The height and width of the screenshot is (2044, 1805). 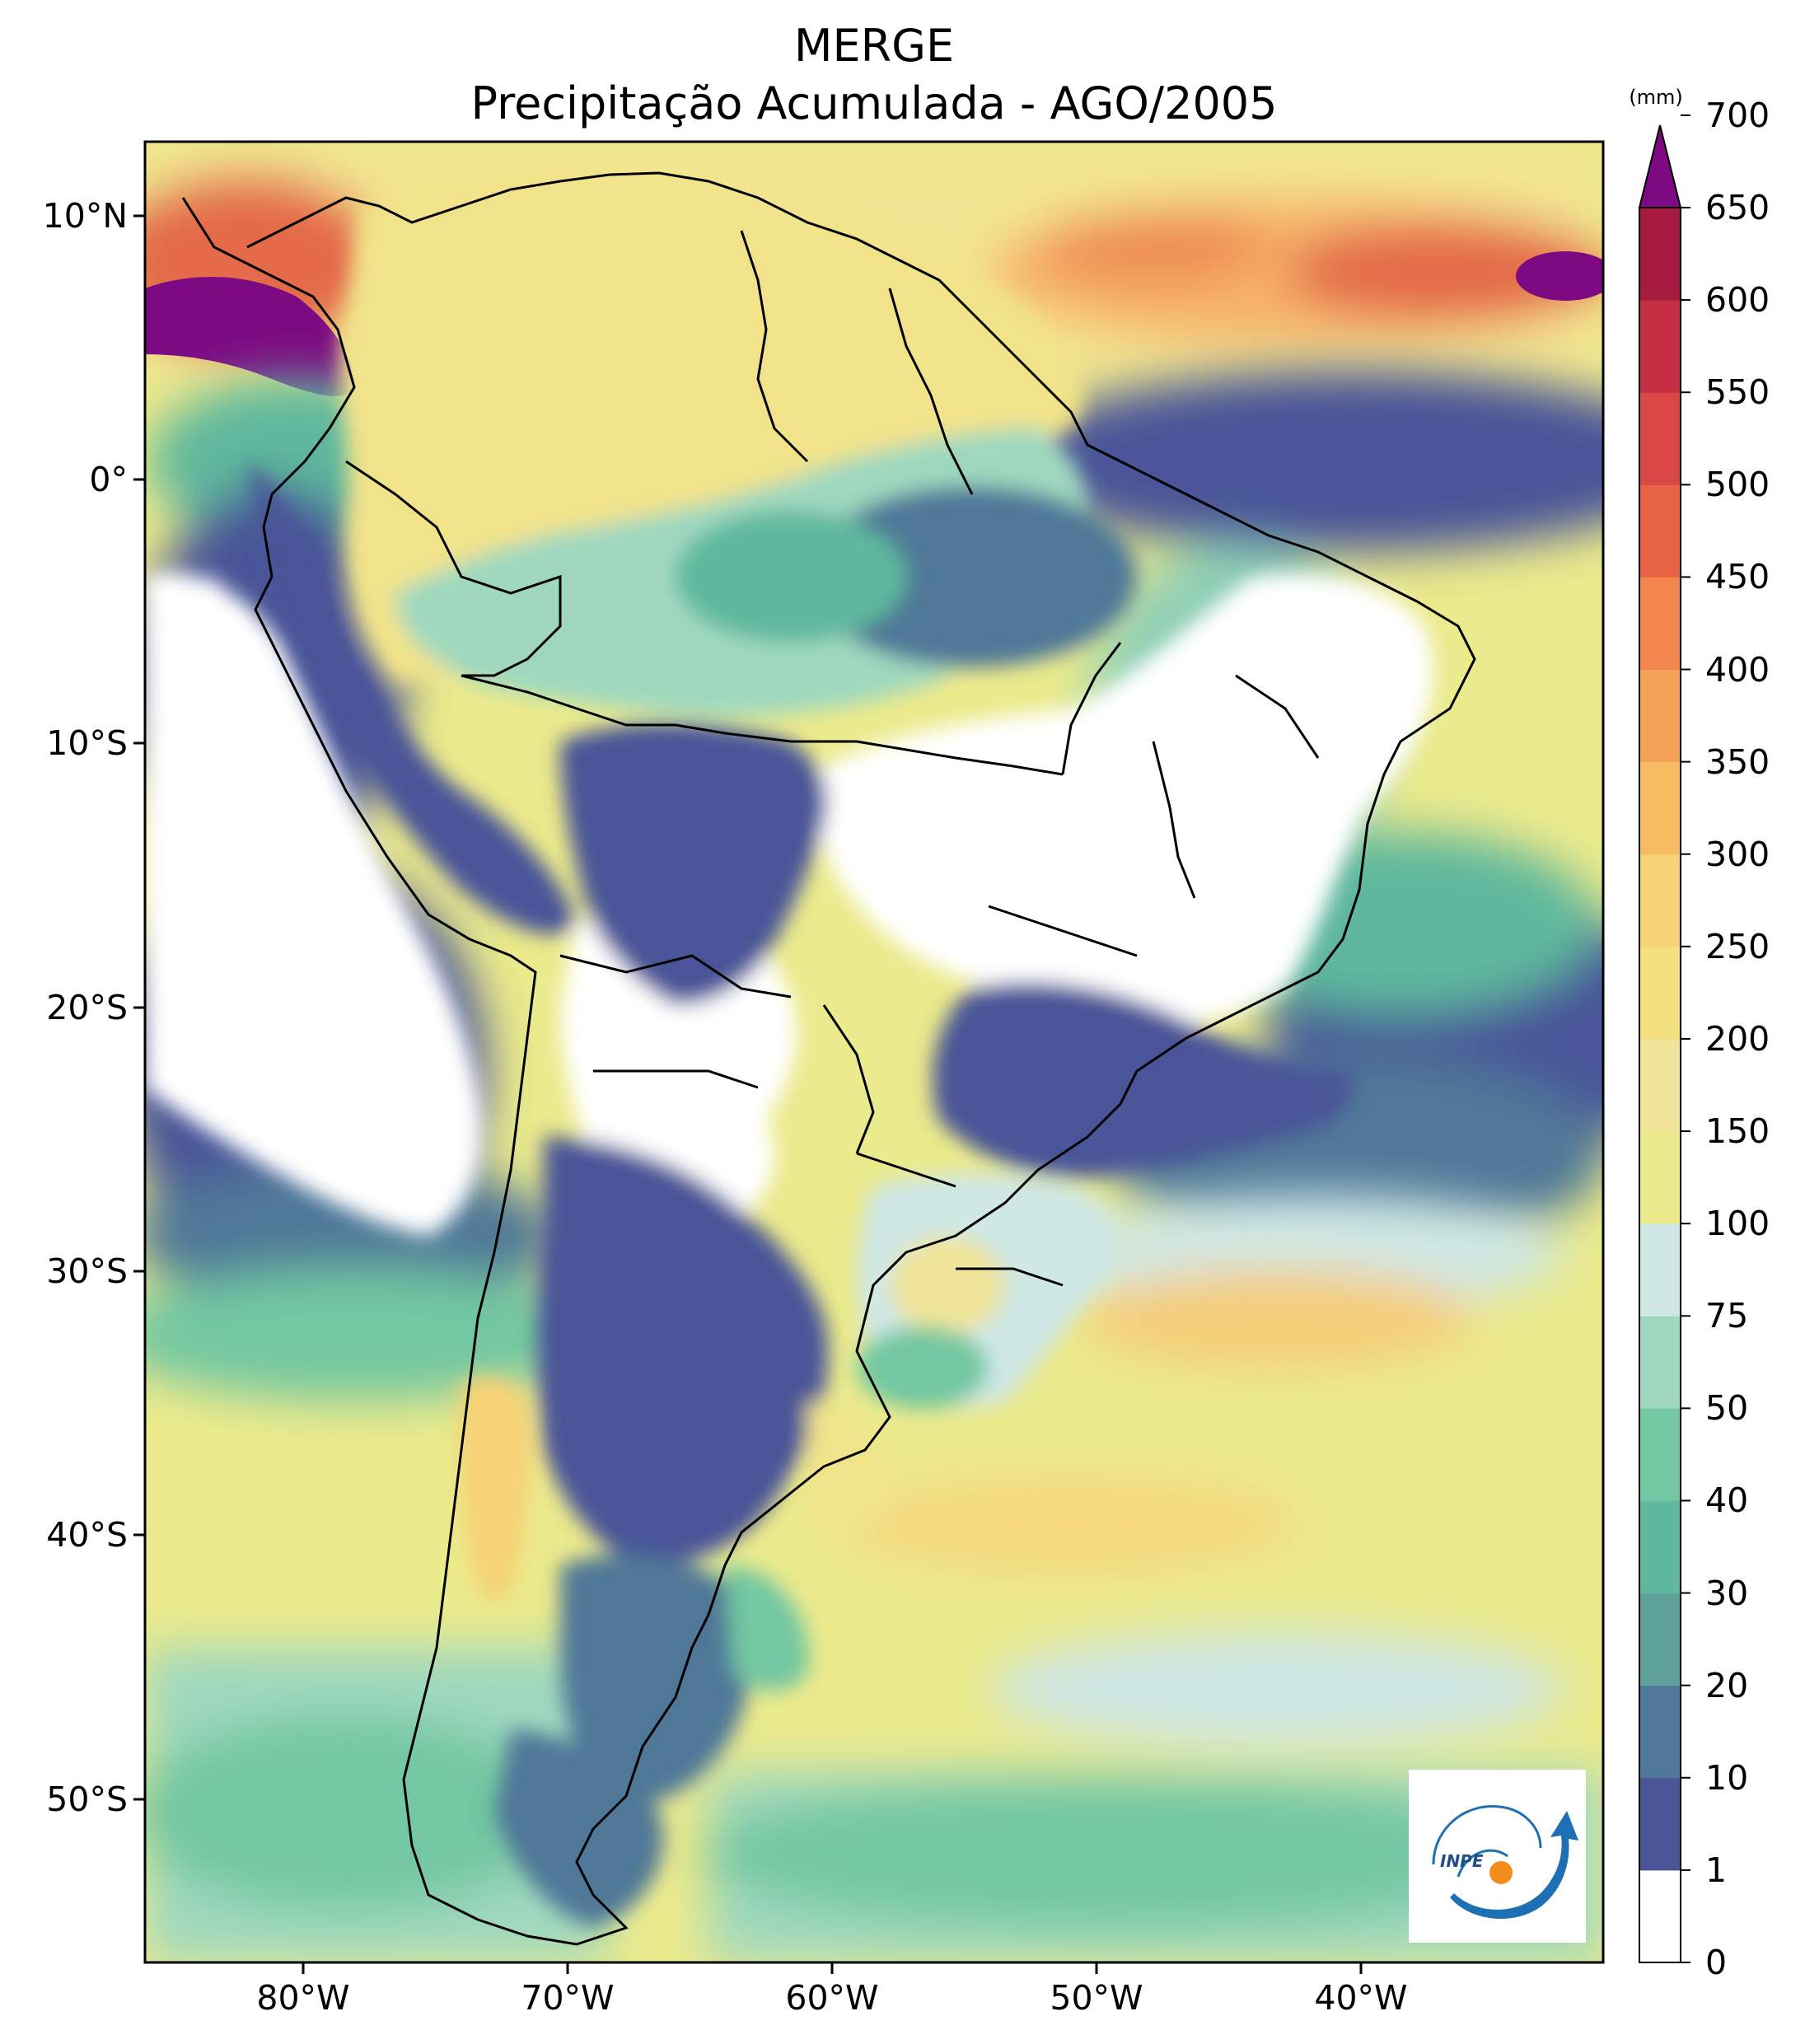 I want to click on lat-tick-label: 50°S, so click(x=87, y=1799).